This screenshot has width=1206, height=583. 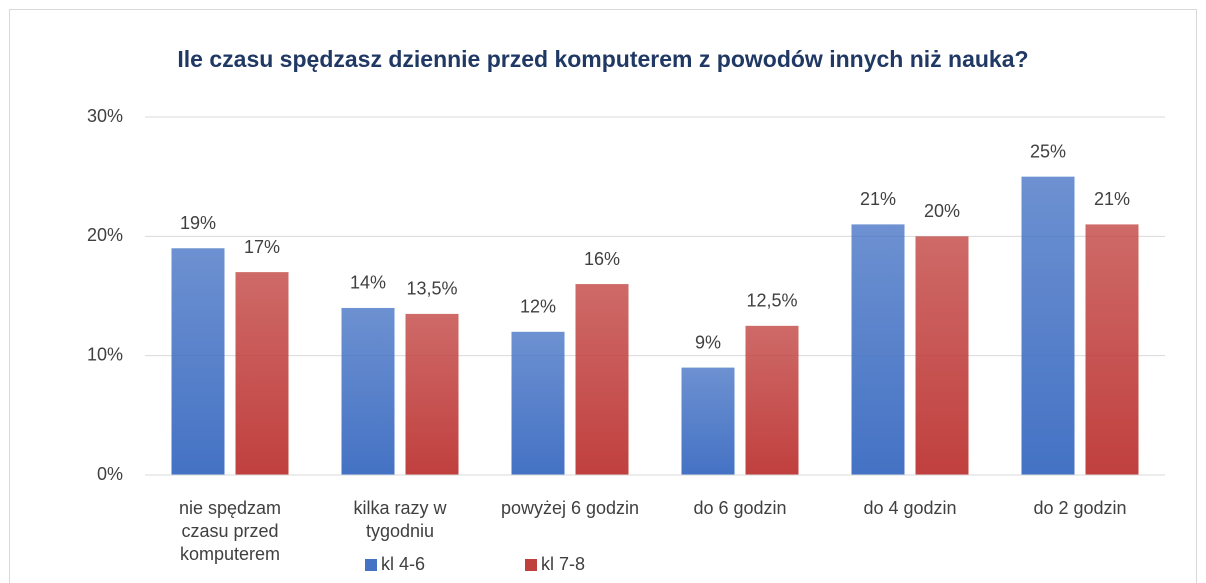 What do you see at coordinates (110, 474) in the screenshot?
I see `y-tick-label: 0%` at bounding box center [110, 474].